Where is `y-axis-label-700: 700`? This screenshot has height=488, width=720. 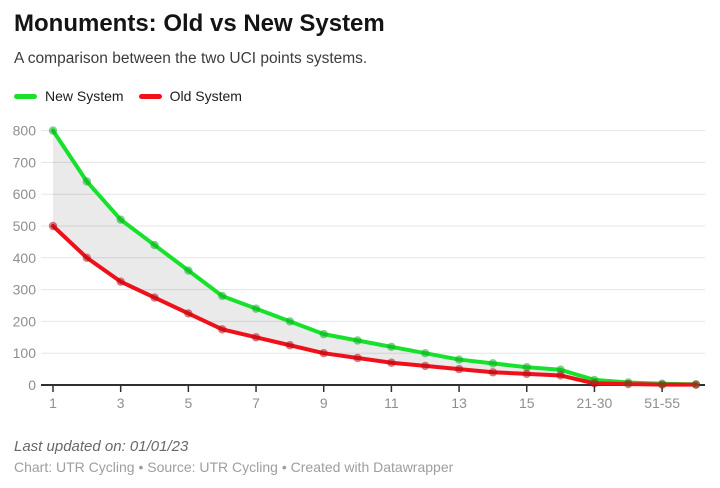 y-axis-label-700: 700 is located at coordinates (25, 162).